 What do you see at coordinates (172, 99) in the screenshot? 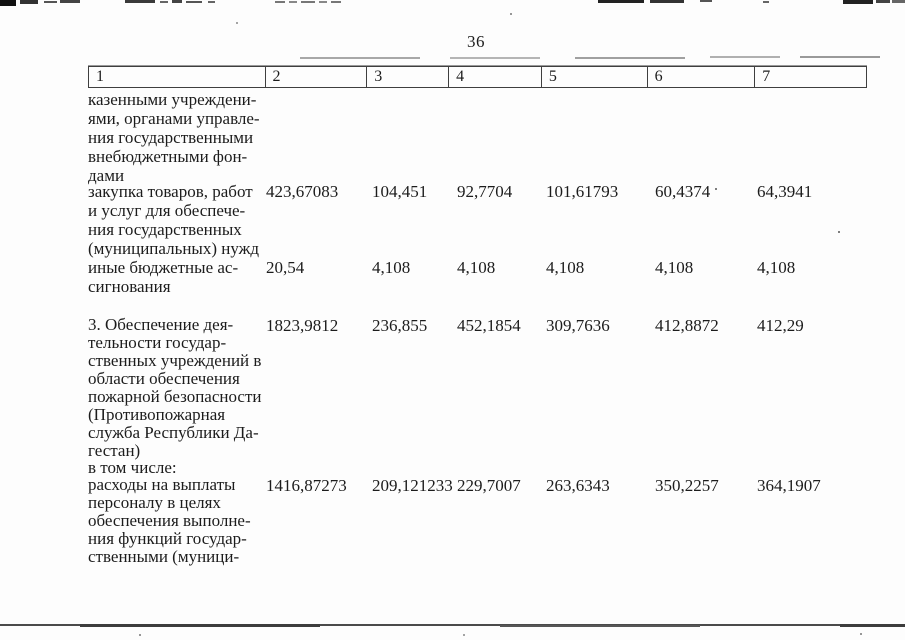
I see `row-label-line: казенными учреждени-` at bounding box center [172, 99].